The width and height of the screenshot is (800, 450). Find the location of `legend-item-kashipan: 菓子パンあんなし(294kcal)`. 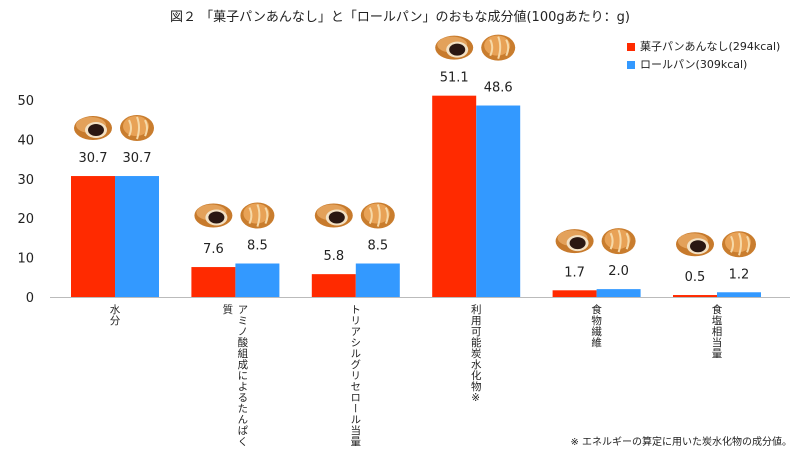

legend-item-kashipan: 菓子パンあんなし(294kcal) is located at coordinates (703, 47).